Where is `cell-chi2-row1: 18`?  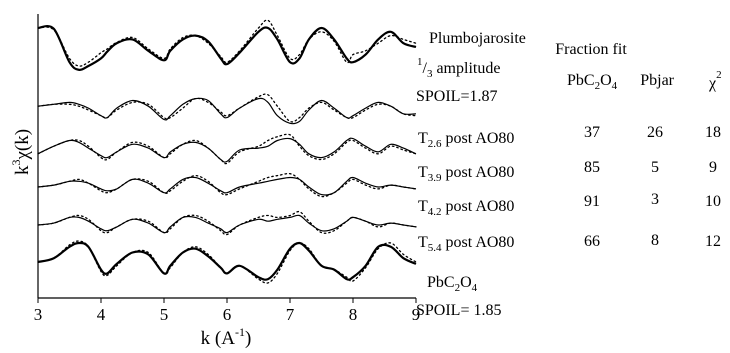 cell-chi2-row1: 18 is located at coordinates (713, 132).